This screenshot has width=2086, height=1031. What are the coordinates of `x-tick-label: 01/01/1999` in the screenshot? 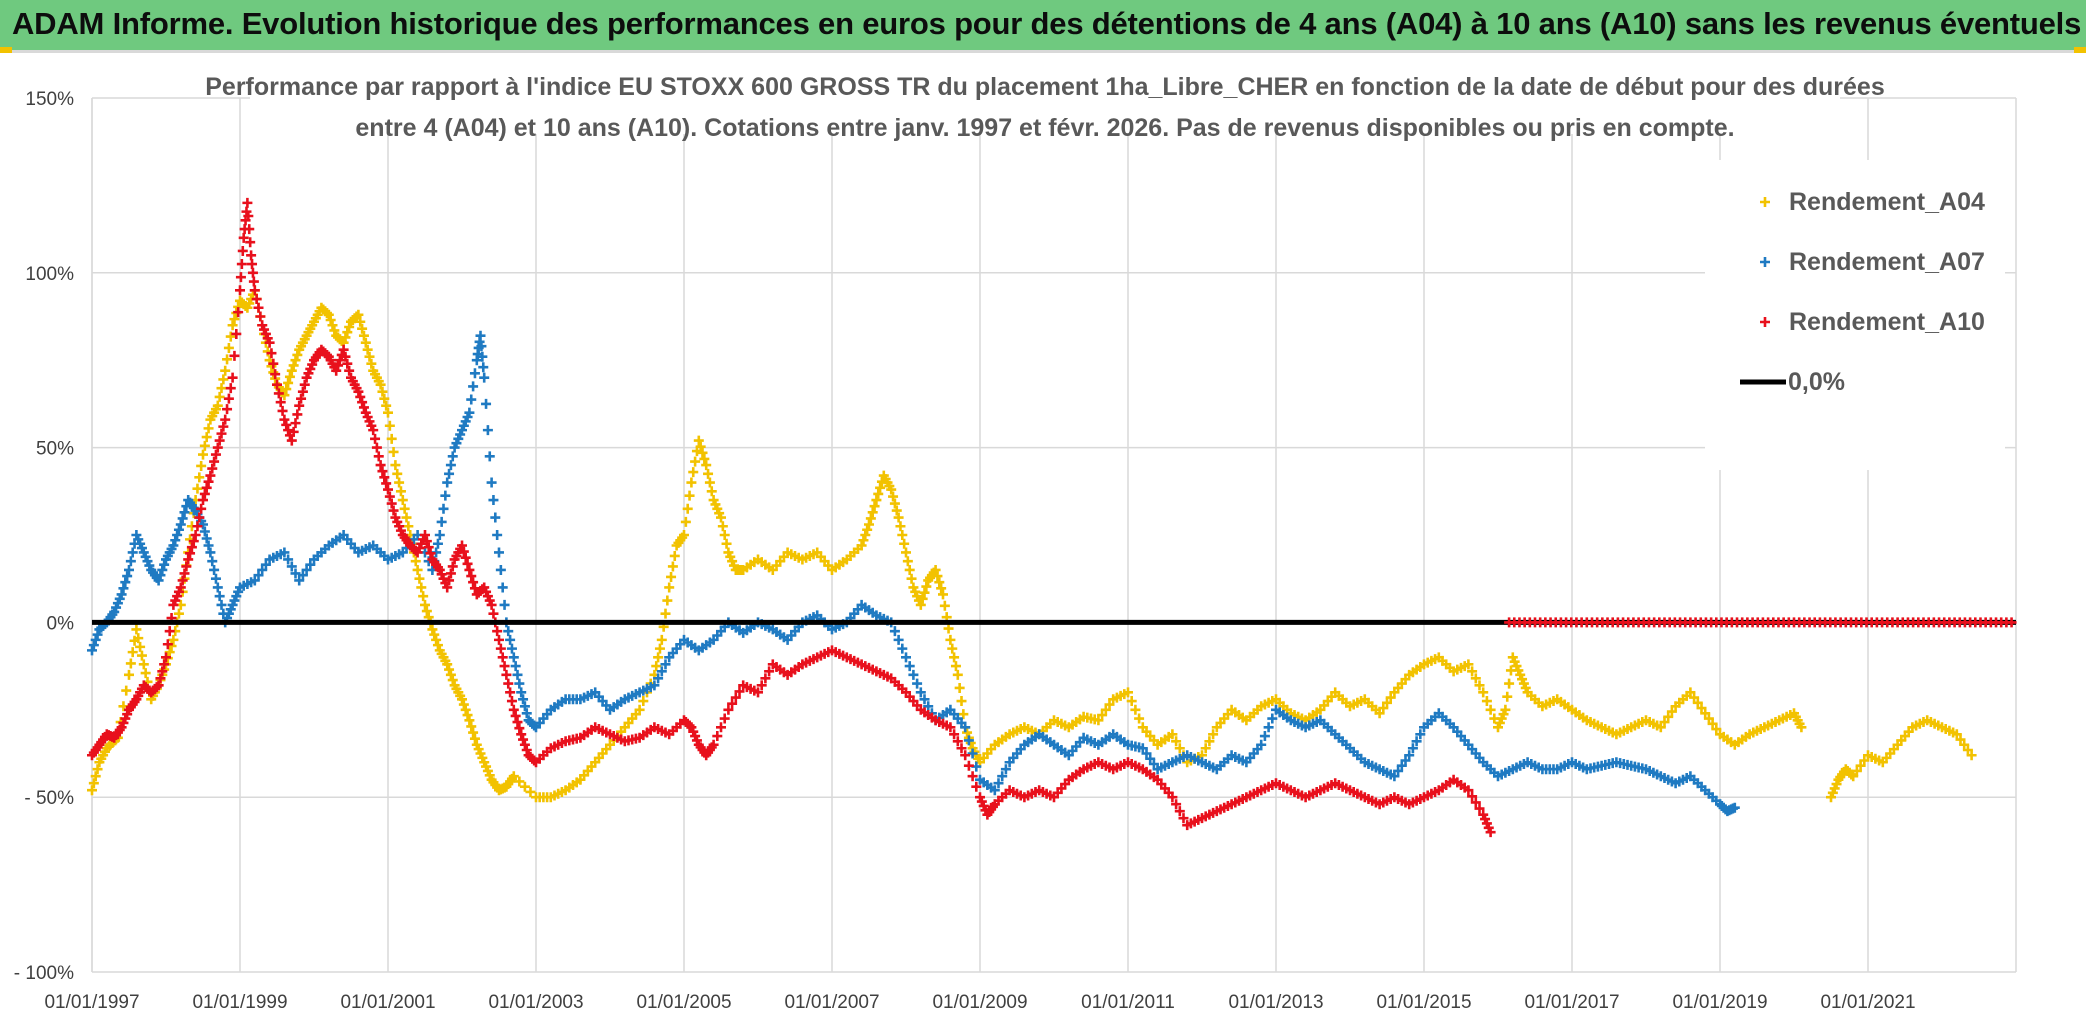 It's located at (239, 1002).